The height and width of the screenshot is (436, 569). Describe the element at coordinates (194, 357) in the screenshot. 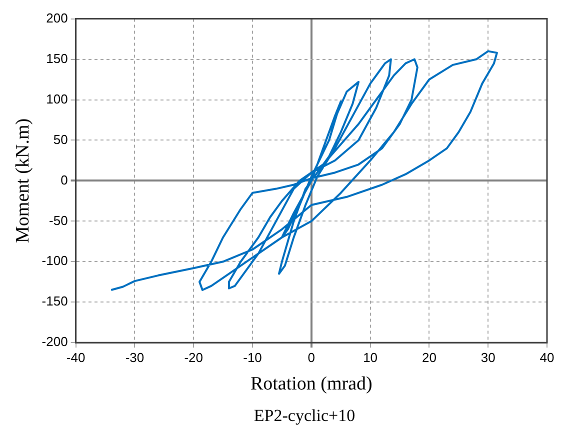

I see `x-tick-label: -20` at that location.